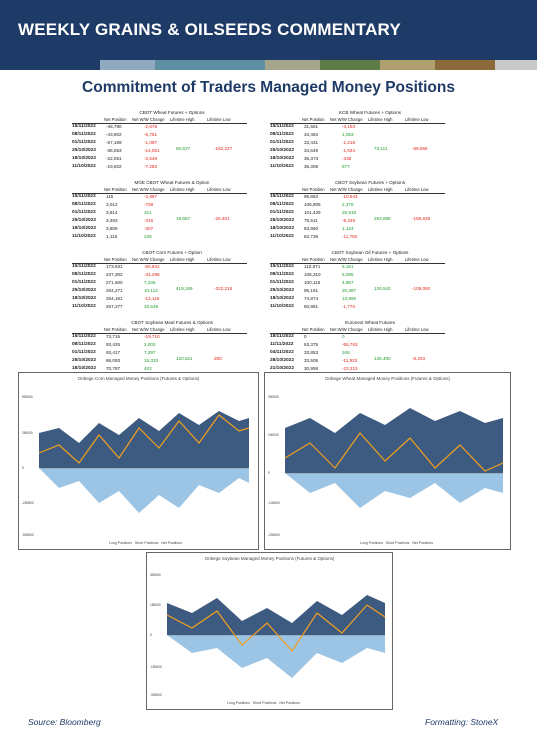  I want to click on row-date: 15/11/2022, so click(84, 126).